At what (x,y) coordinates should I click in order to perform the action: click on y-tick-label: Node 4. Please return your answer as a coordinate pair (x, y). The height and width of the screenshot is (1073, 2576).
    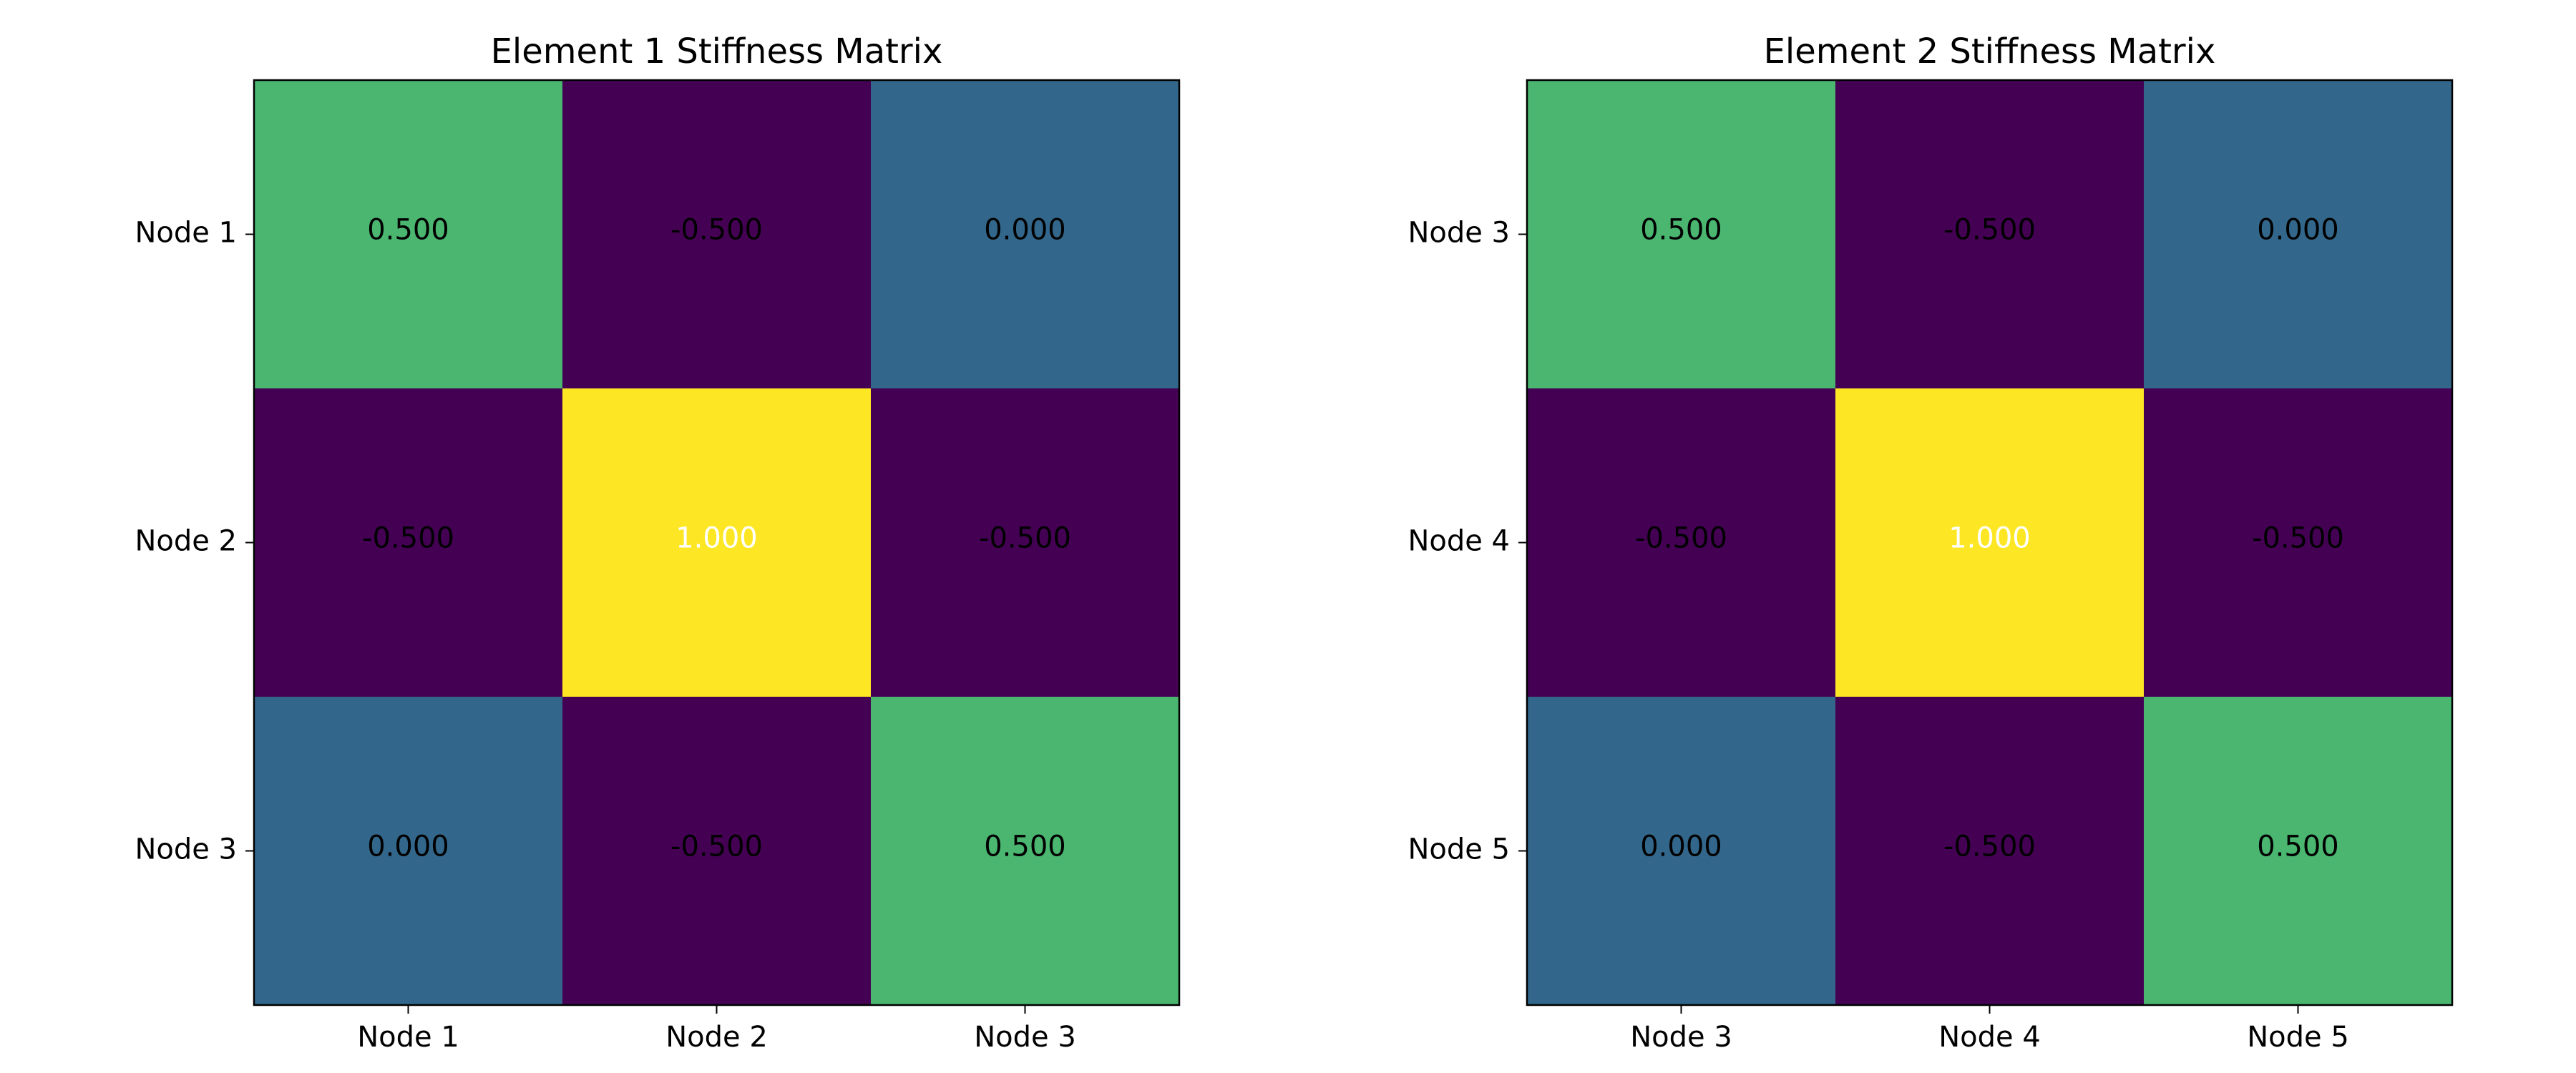
    Looking at the image, I should click on (1458, 541).